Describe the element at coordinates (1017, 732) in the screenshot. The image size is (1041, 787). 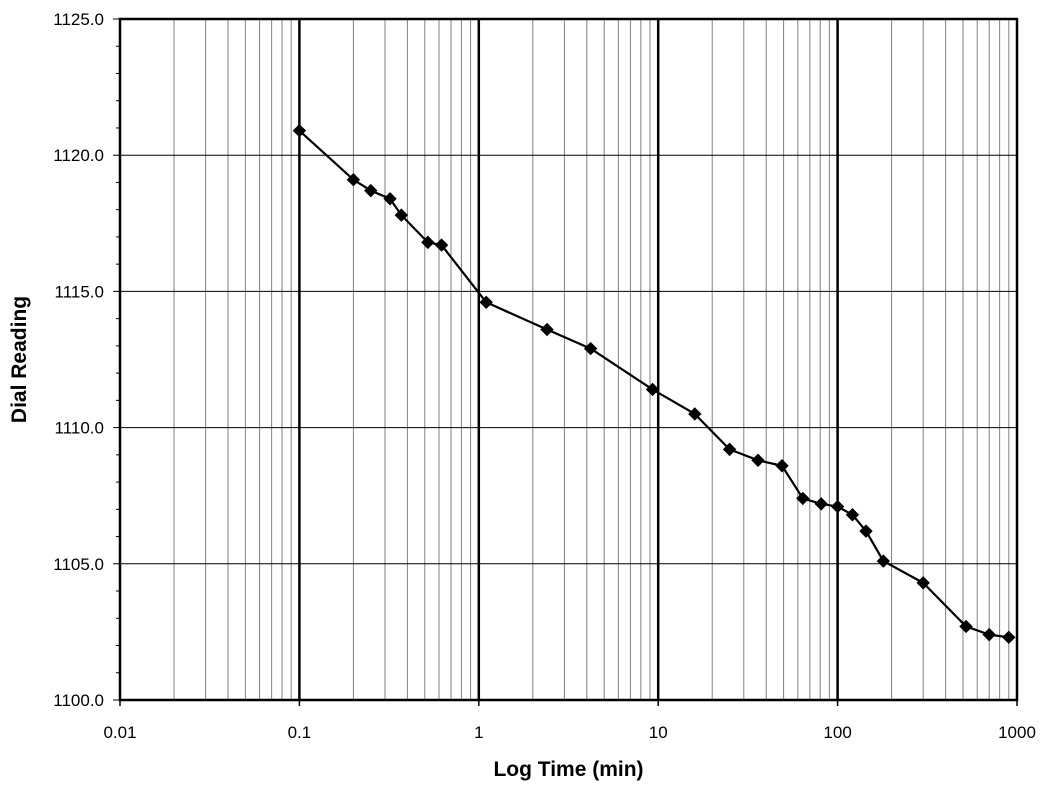
I see `x-tick-label: 1000` at that location.